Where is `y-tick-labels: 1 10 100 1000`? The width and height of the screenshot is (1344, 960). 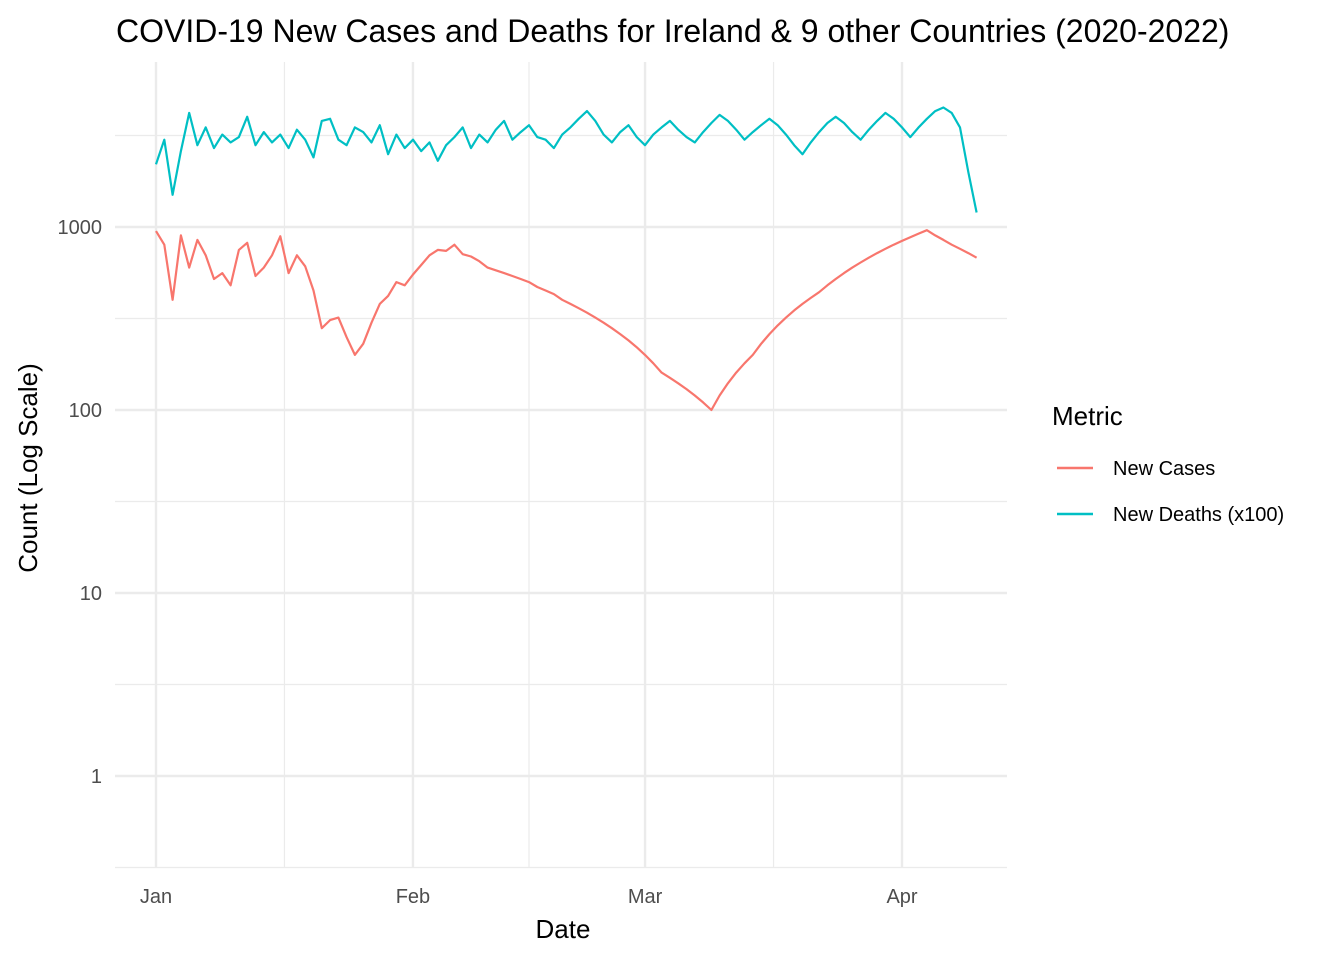
y-tick-labels: 1 10 100 1000 is located at coordinates (80, 502).